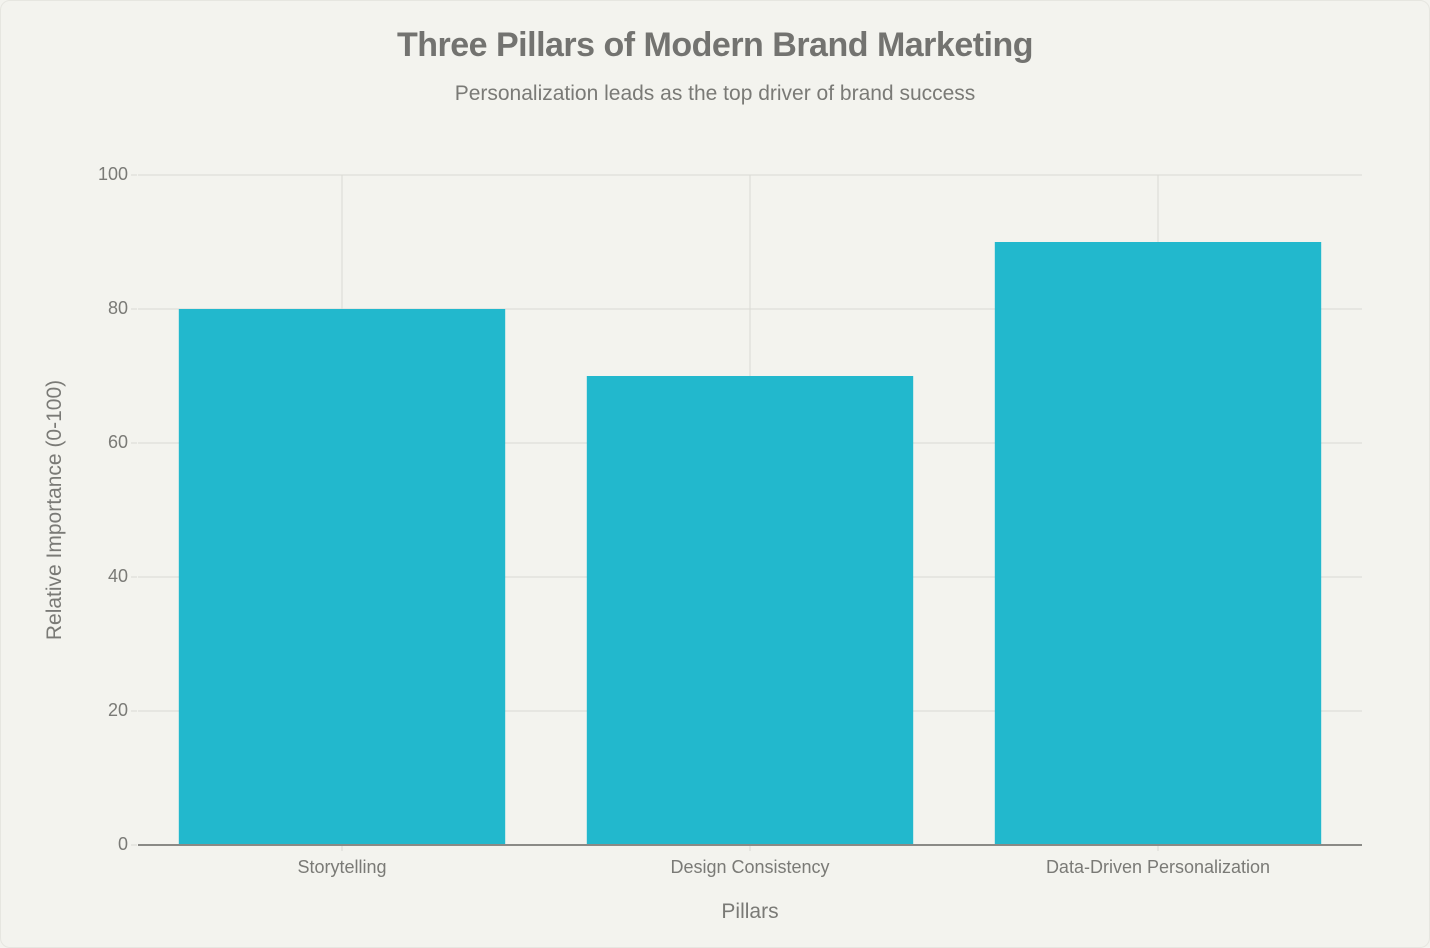 Image resolution: width=1430 pixels, height=948 pixels. I want to click on y-tick-label: 40, so click(117, 576).